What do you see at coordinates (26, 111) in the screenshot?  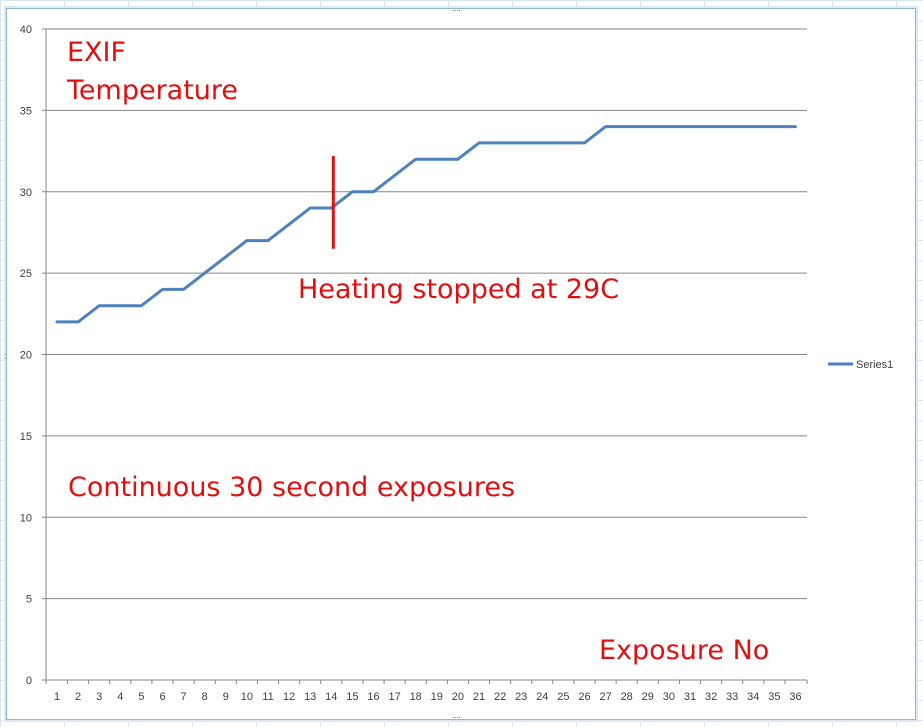 I see `y-tick-label-35: 35` at bounding box center [26, 111].